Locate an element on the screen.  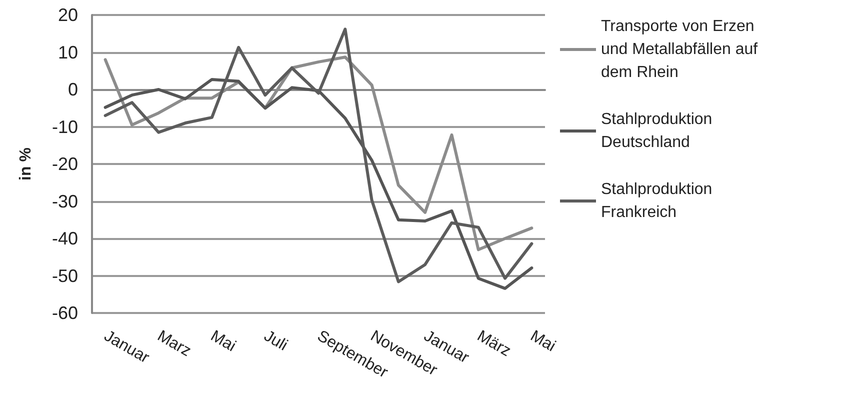
y-tick-label: -60 is located at coordinates (65, 313).